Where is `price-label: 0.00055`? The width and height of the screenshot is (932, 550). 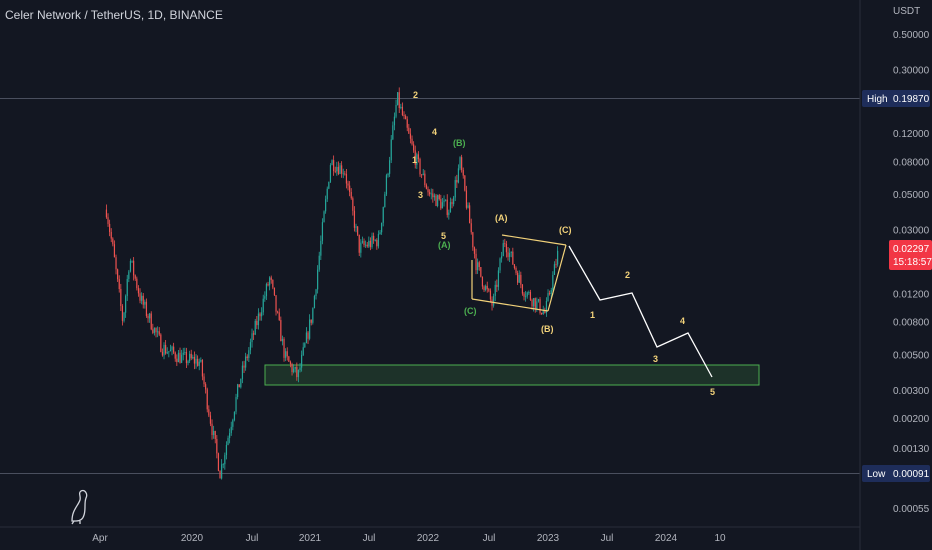 price-label: 0.00055 is located at coordinates (911, 509).